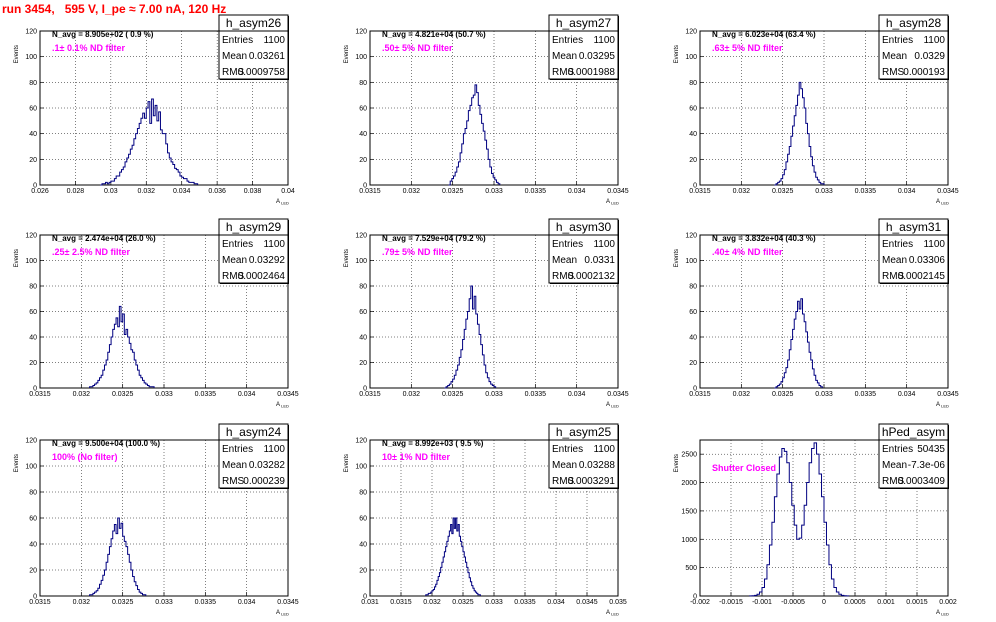 Image resolution: width=996 pixels, height=622 pixels. Describe the element at coordinates (288, 191) in the screenshot. I see `x-tick-label: 0.04` at that location.